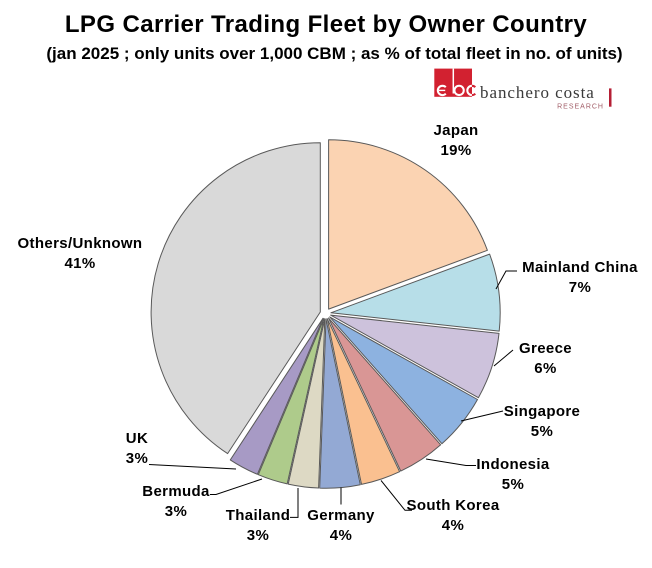 Image resolution: width=652 pixels, height=568 pixels. Describe the element at coordinates (580, 106) in the screenshot. I see `svg-text: RESEARCH` at that location.